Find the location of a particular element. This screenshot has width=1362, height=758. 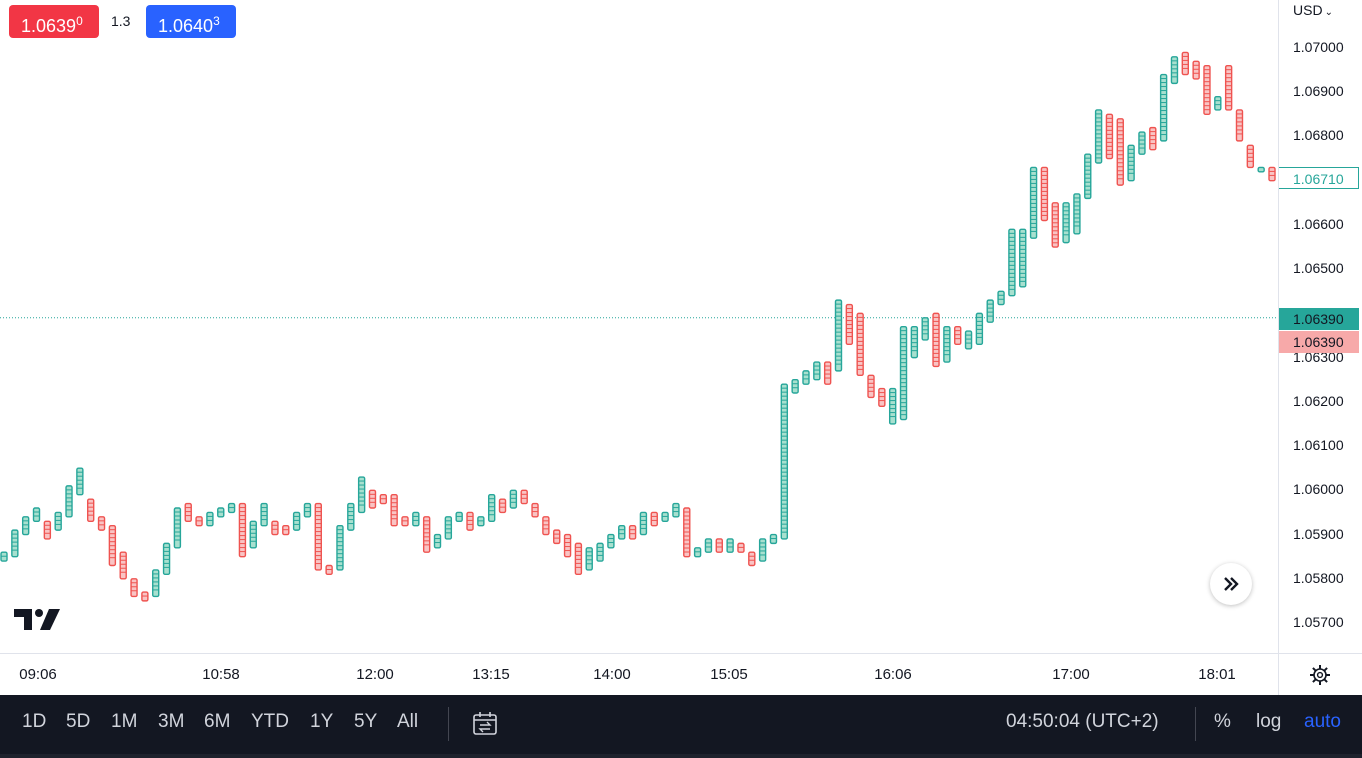

price-tick-label: 1.06800 is located at coordinates (1318, 135).